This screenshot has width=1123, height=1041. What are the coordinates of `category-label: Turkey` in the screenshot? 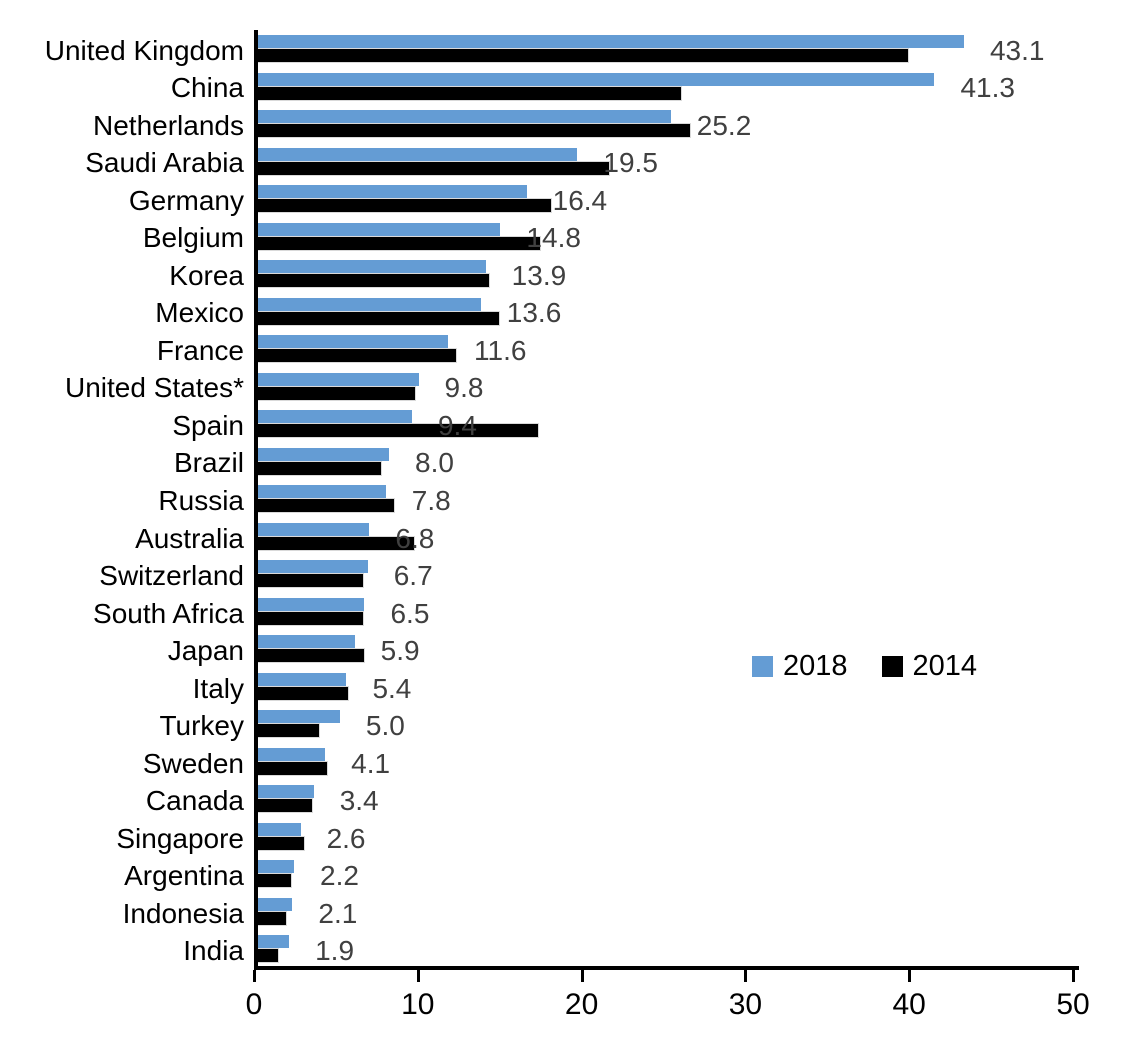 It's located at (201, 726).